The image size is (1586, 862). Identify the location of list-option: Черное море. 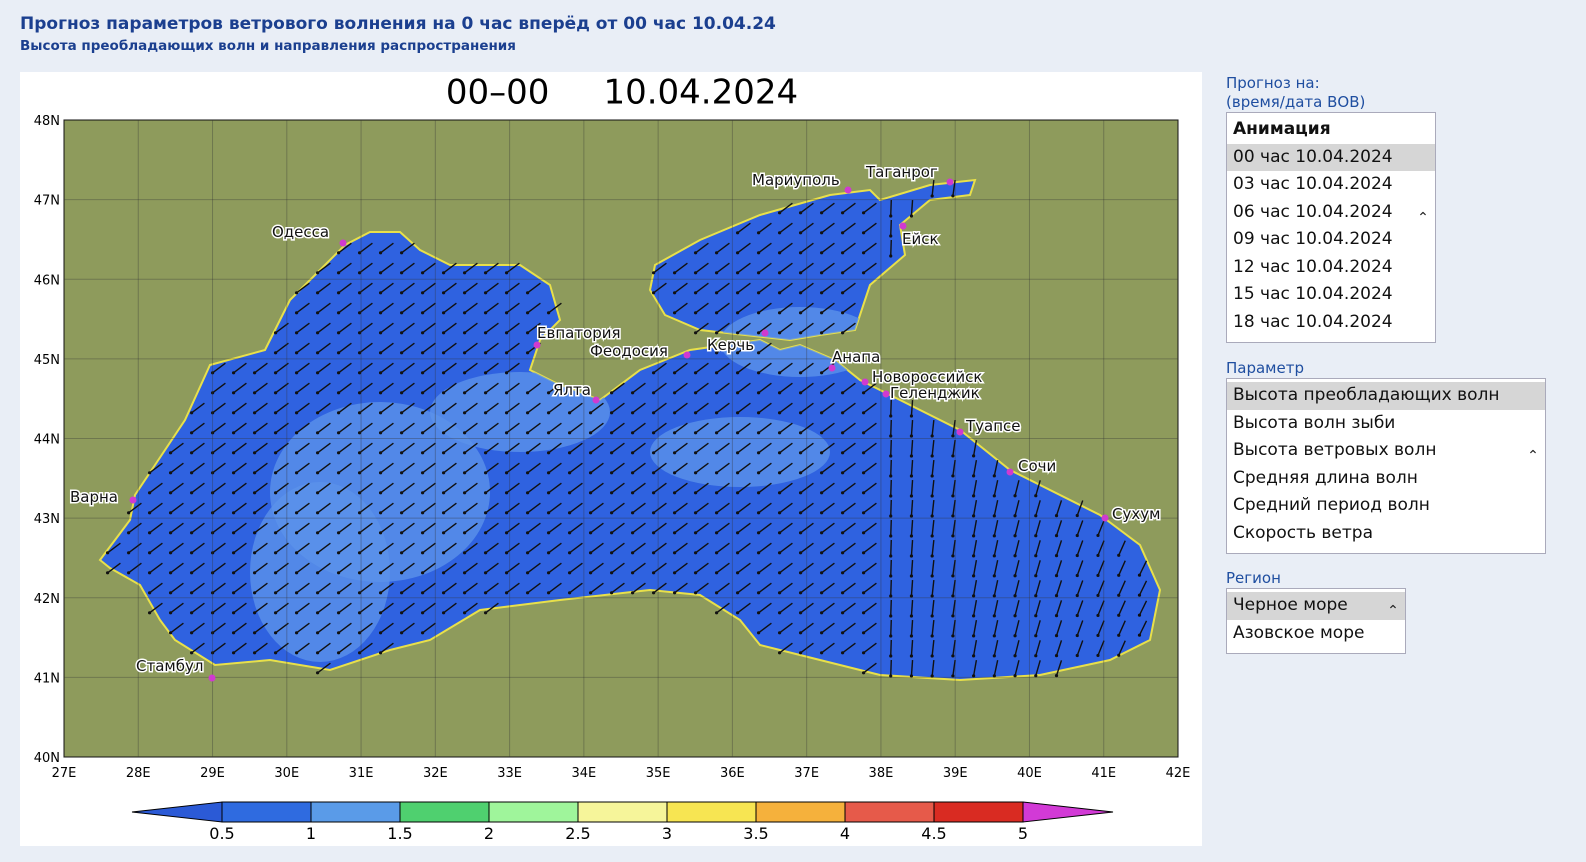
(1316, 606).